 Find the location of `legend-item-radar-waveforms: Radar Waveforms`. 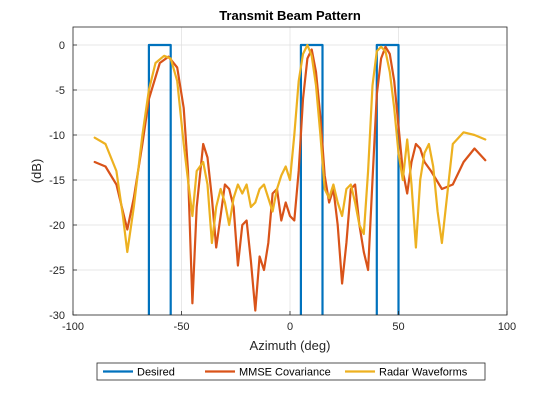

legend-item-radar-waveforms: Radar Waveforms is located at coordinates (406, 373).